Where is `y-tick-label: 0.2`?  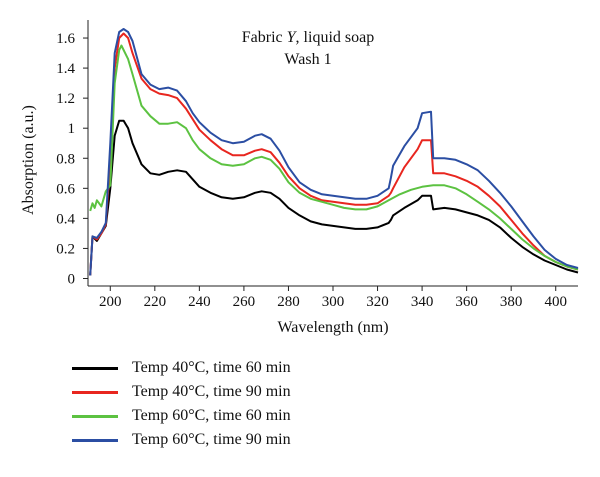 y-tick-label: 0.2 is located at coordinates (65, 249).